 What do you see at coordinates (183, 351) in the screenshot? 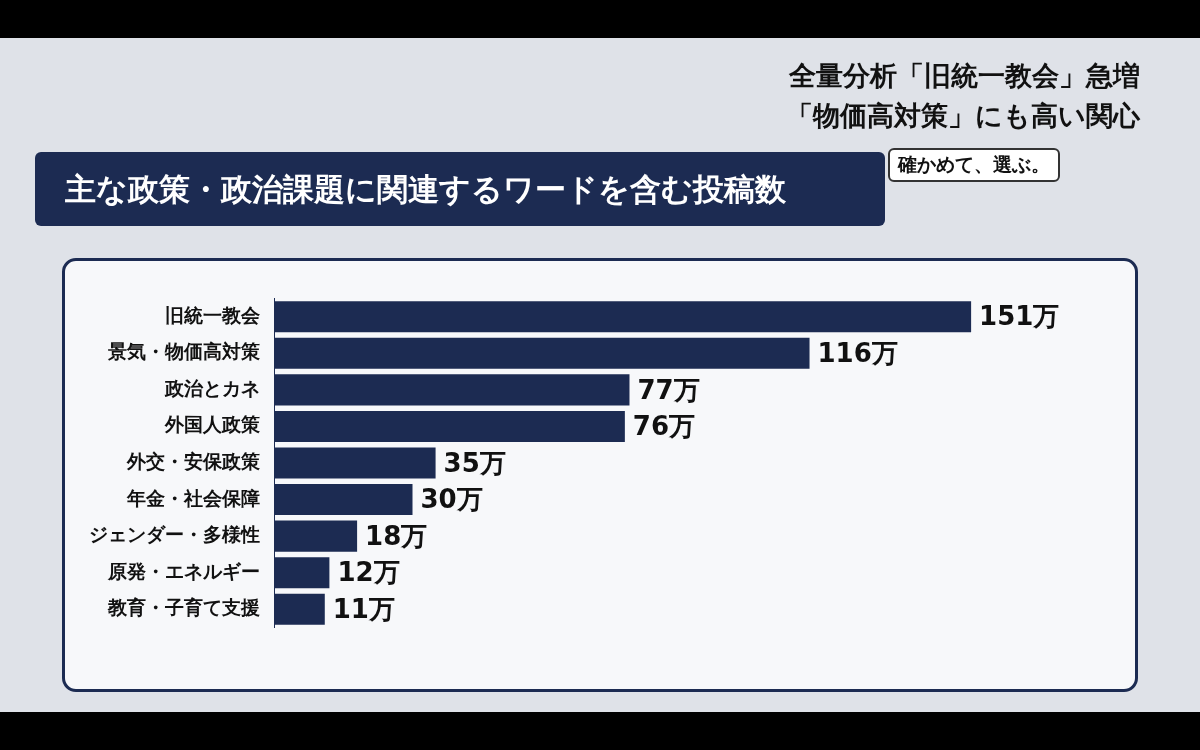
I see `y-tick-label: 景気・物価高対策` at bounding box center [183, 351].